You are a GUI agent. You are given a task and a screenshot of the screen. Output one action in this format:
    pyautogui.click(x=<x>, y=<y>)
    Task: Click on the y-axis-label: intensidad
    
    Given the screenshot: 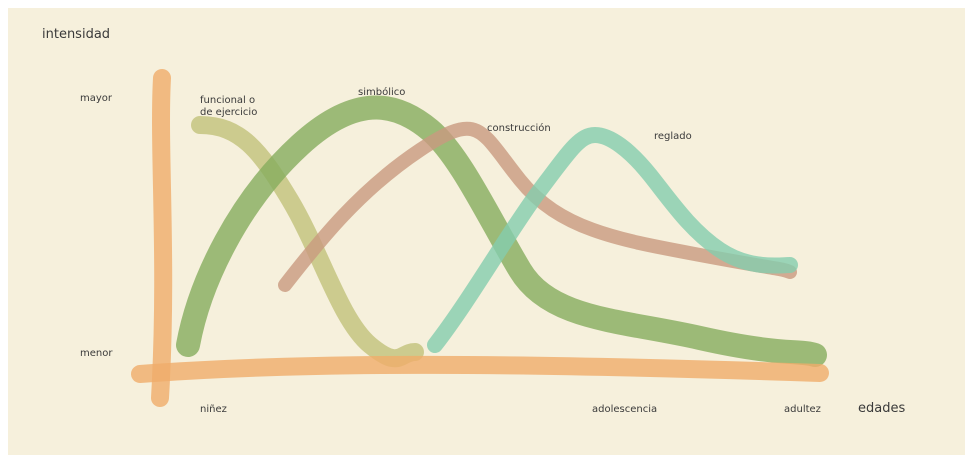 What is the action you would take?
    pyautogui.click(x=76, y=34)
    